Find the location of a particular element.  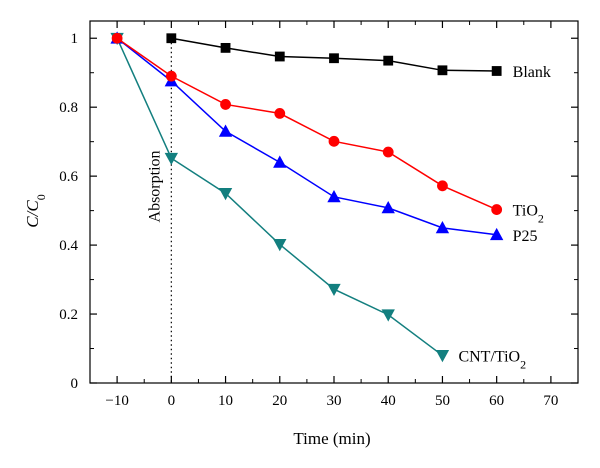

x-tick-label: 70 is located at coordinates (550, 401).